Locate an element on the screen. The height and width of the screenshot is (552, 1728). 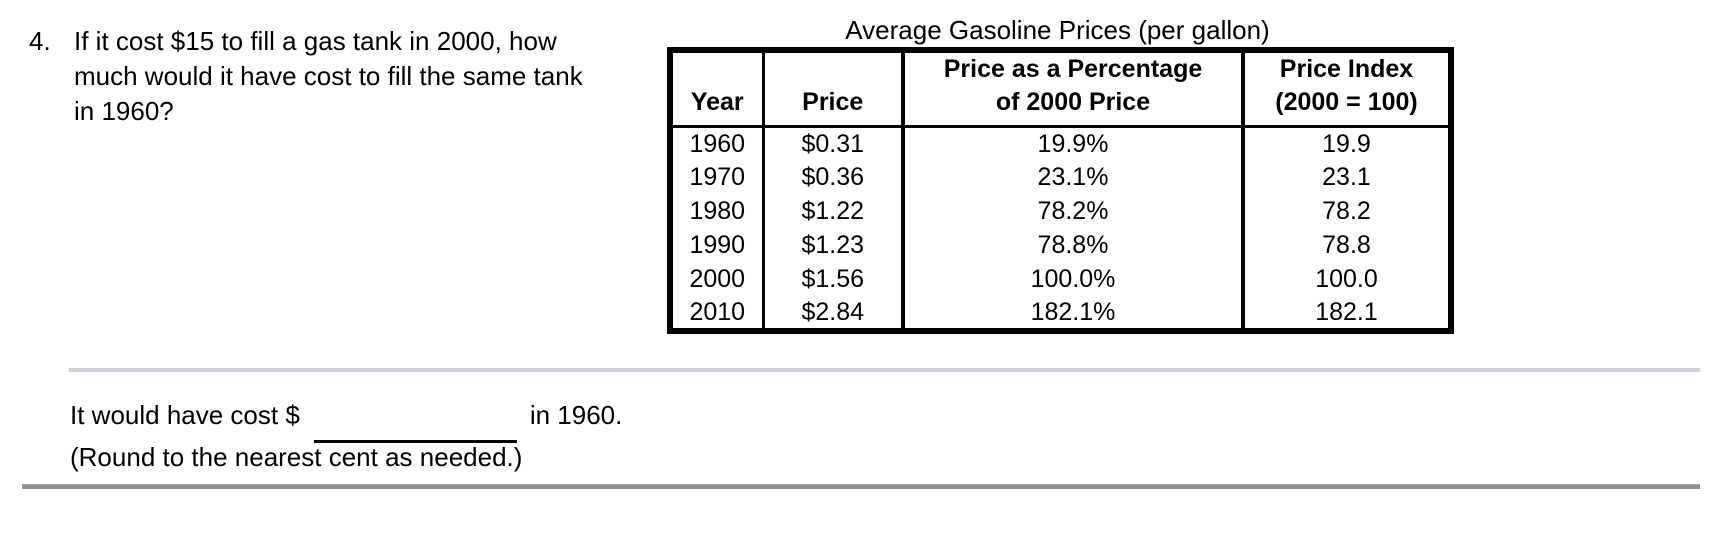
col-header-price-index-line1: Price Index is located at coordinates (1346, 69).